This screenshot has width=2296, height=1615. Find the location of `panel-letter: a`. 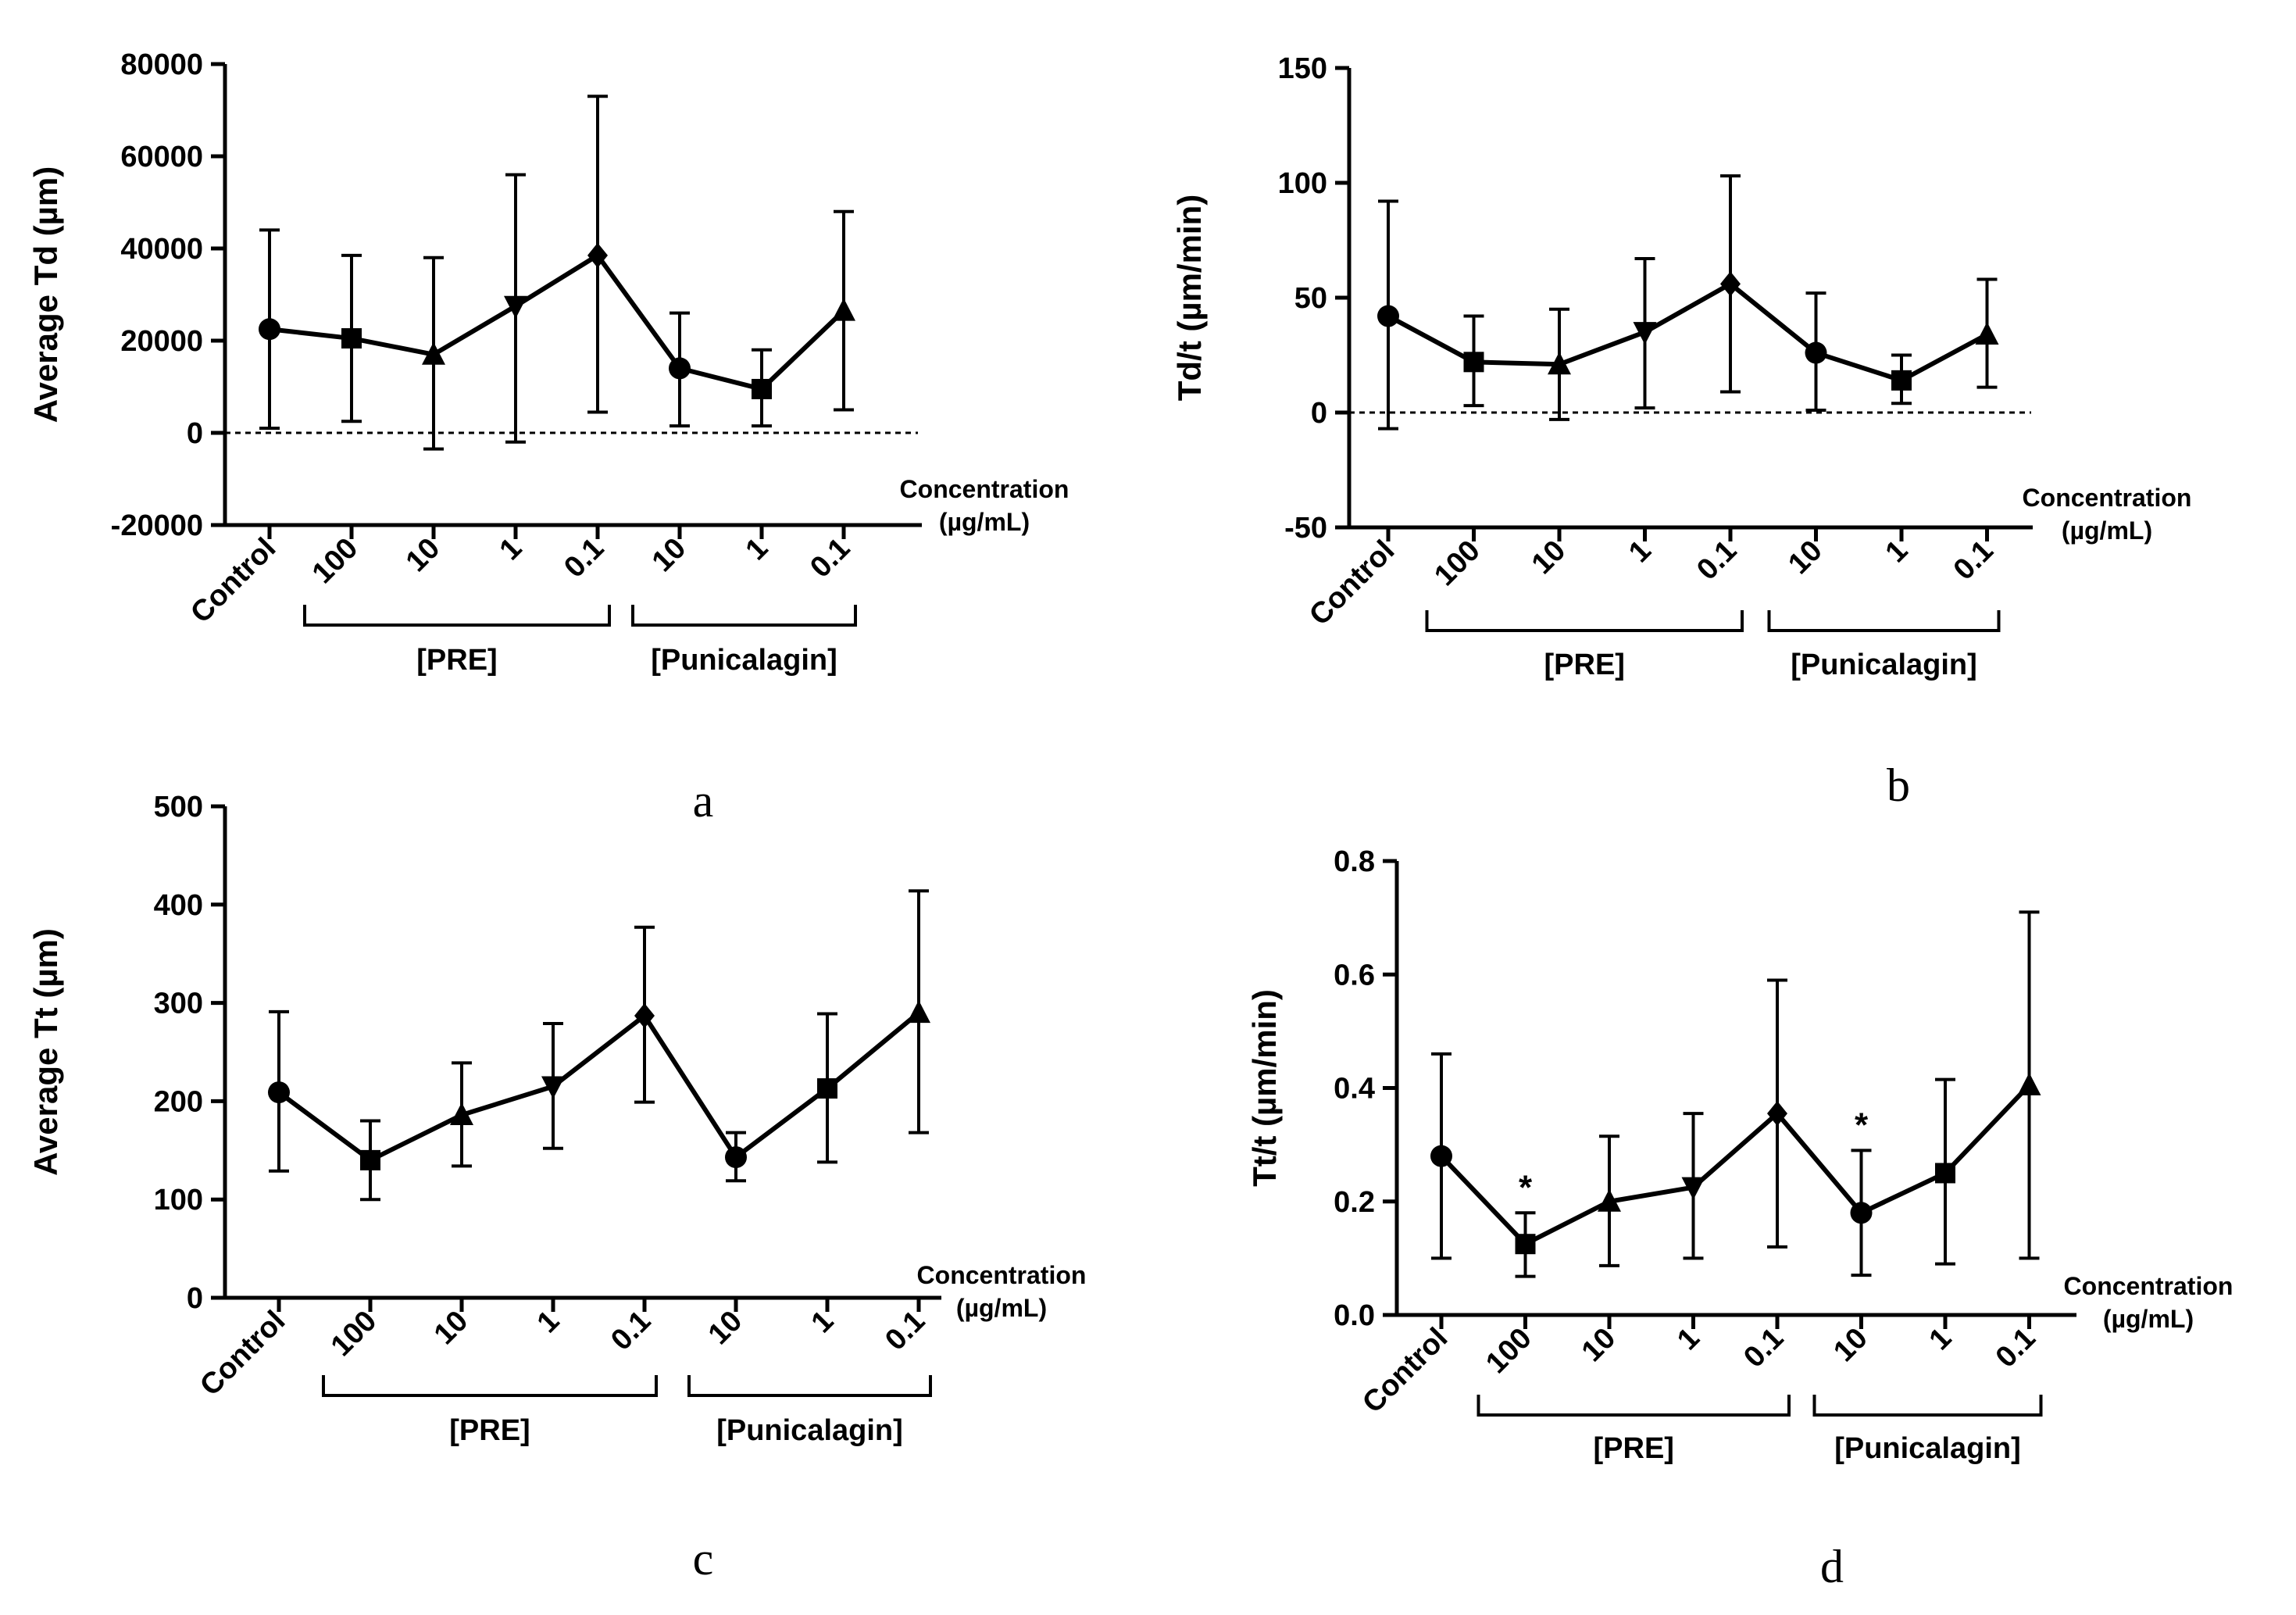

panel-letter: a is located at coordinates (703, 801).